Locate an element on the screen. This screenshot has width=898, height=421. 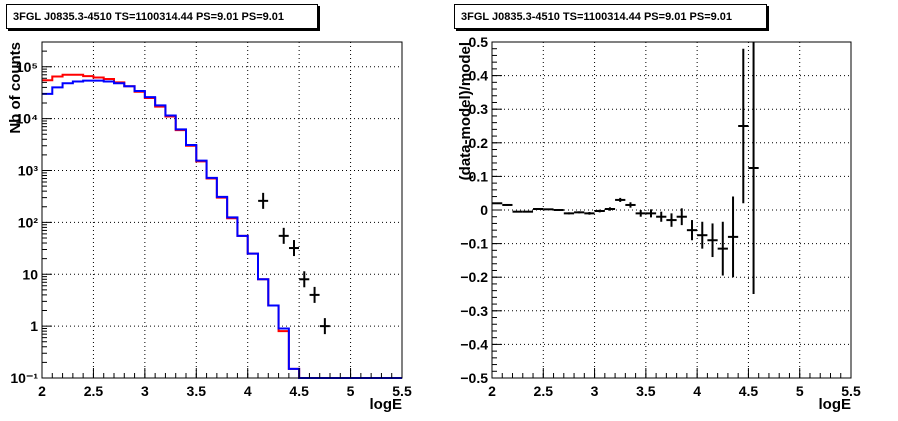
right-x-tick-label: 3.5 is located at coordinates (646, 391).